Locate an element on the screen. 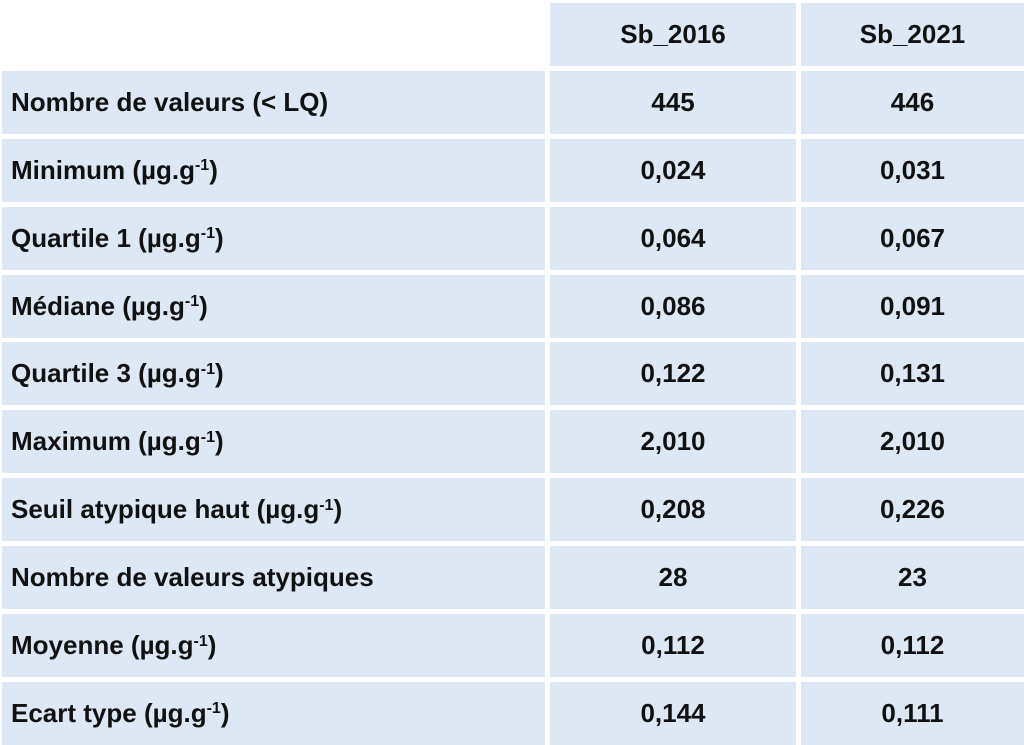  row-label: Nombre de valeurs atypiques is located at coordinates (273, 578).